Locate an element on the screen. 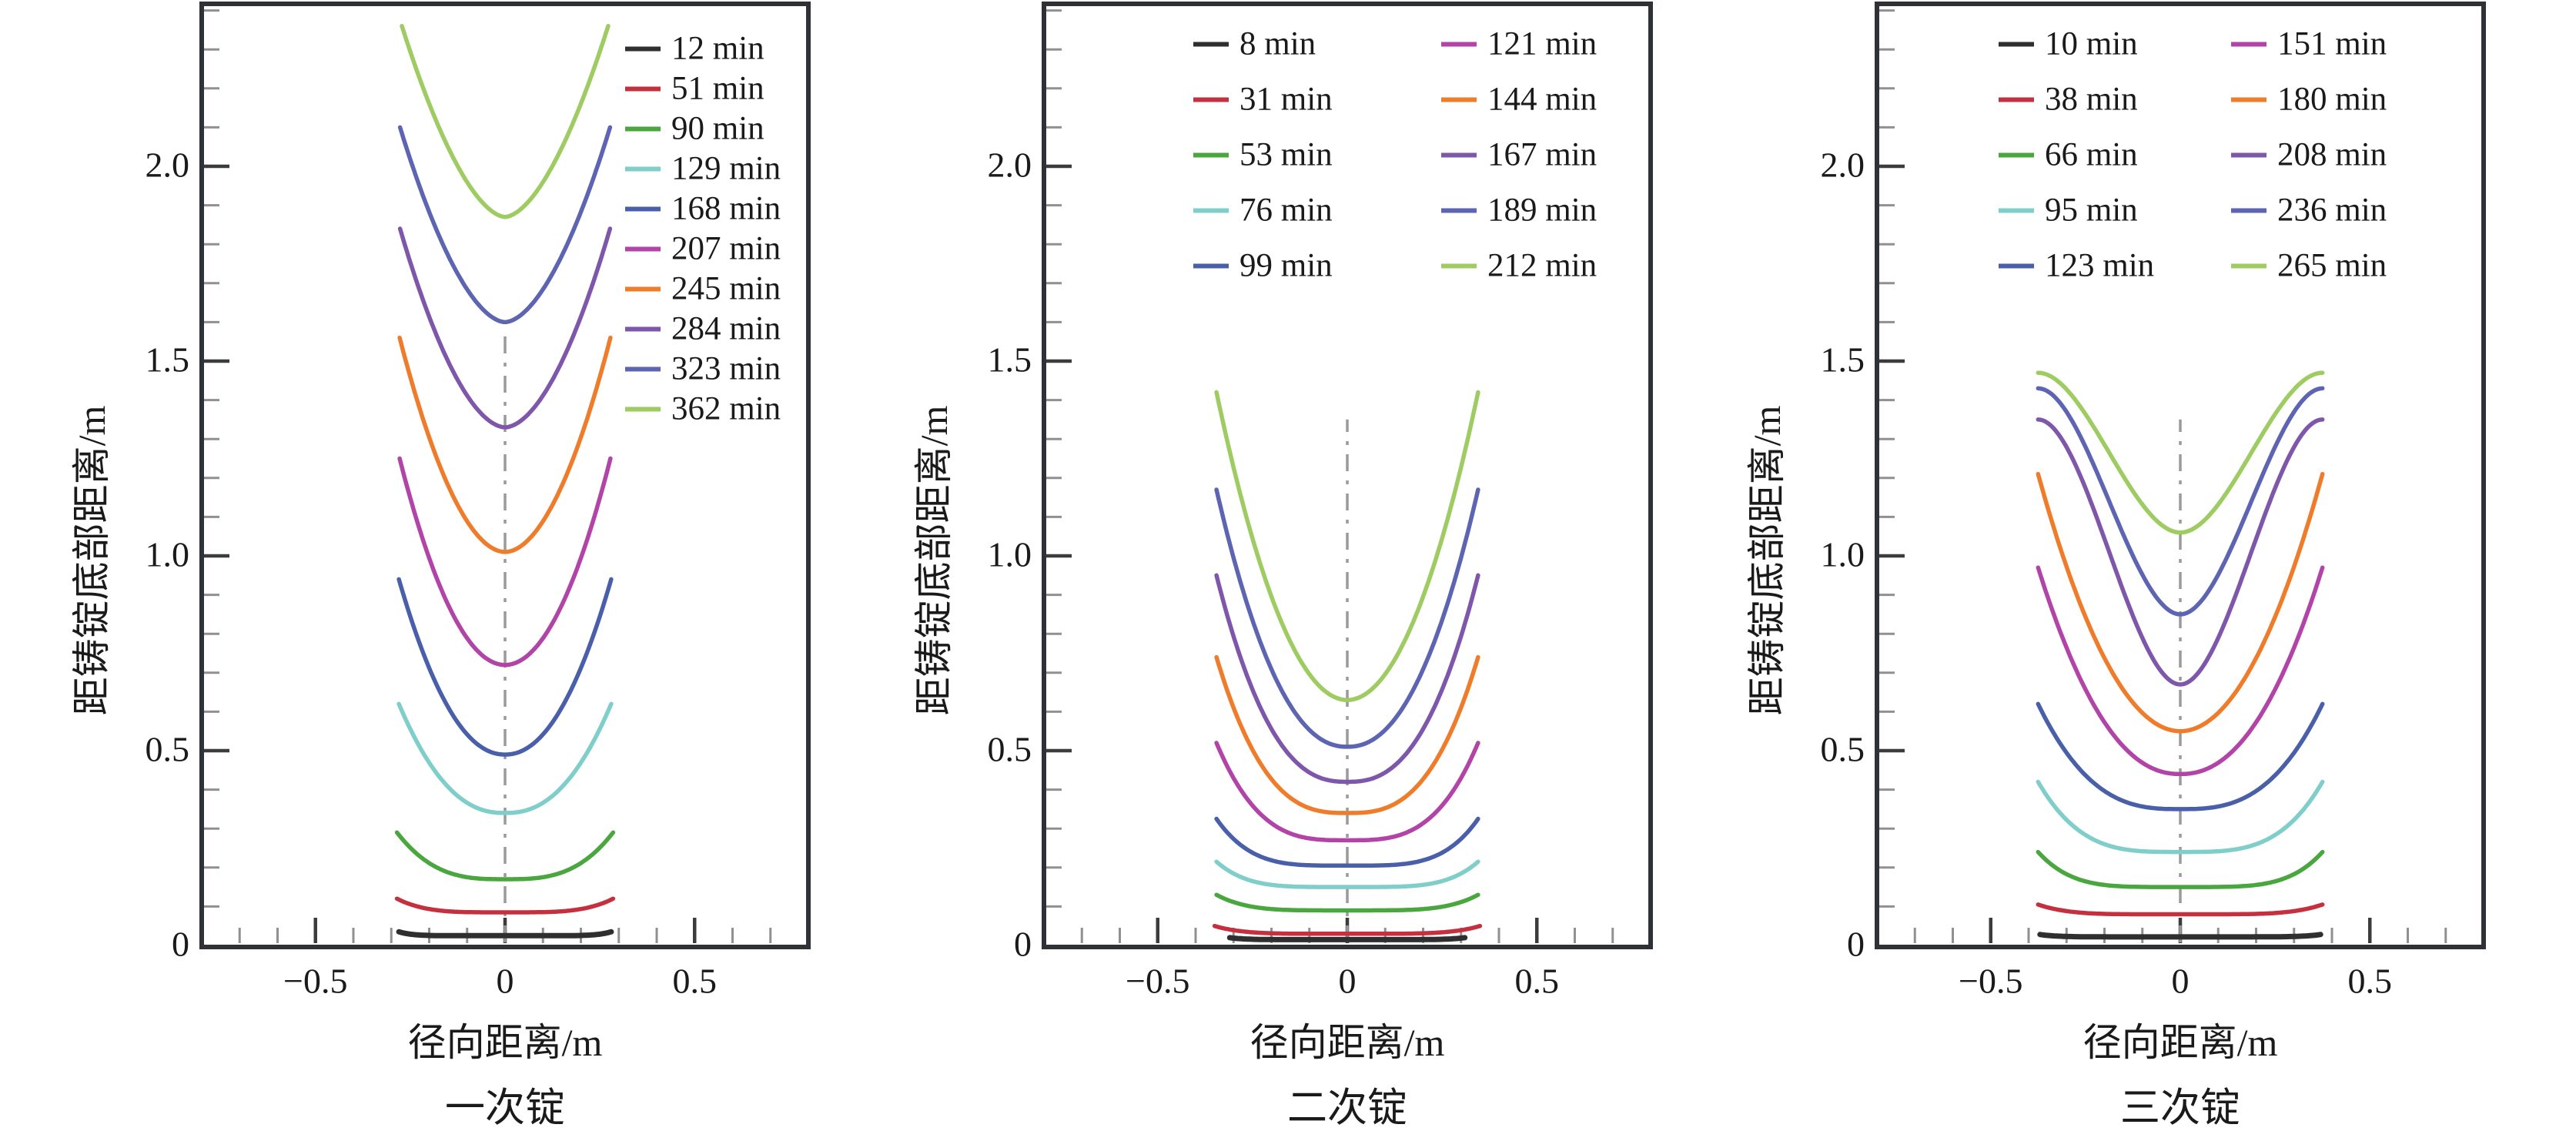  series-curve-95min is located at coordinates (2180, 817).